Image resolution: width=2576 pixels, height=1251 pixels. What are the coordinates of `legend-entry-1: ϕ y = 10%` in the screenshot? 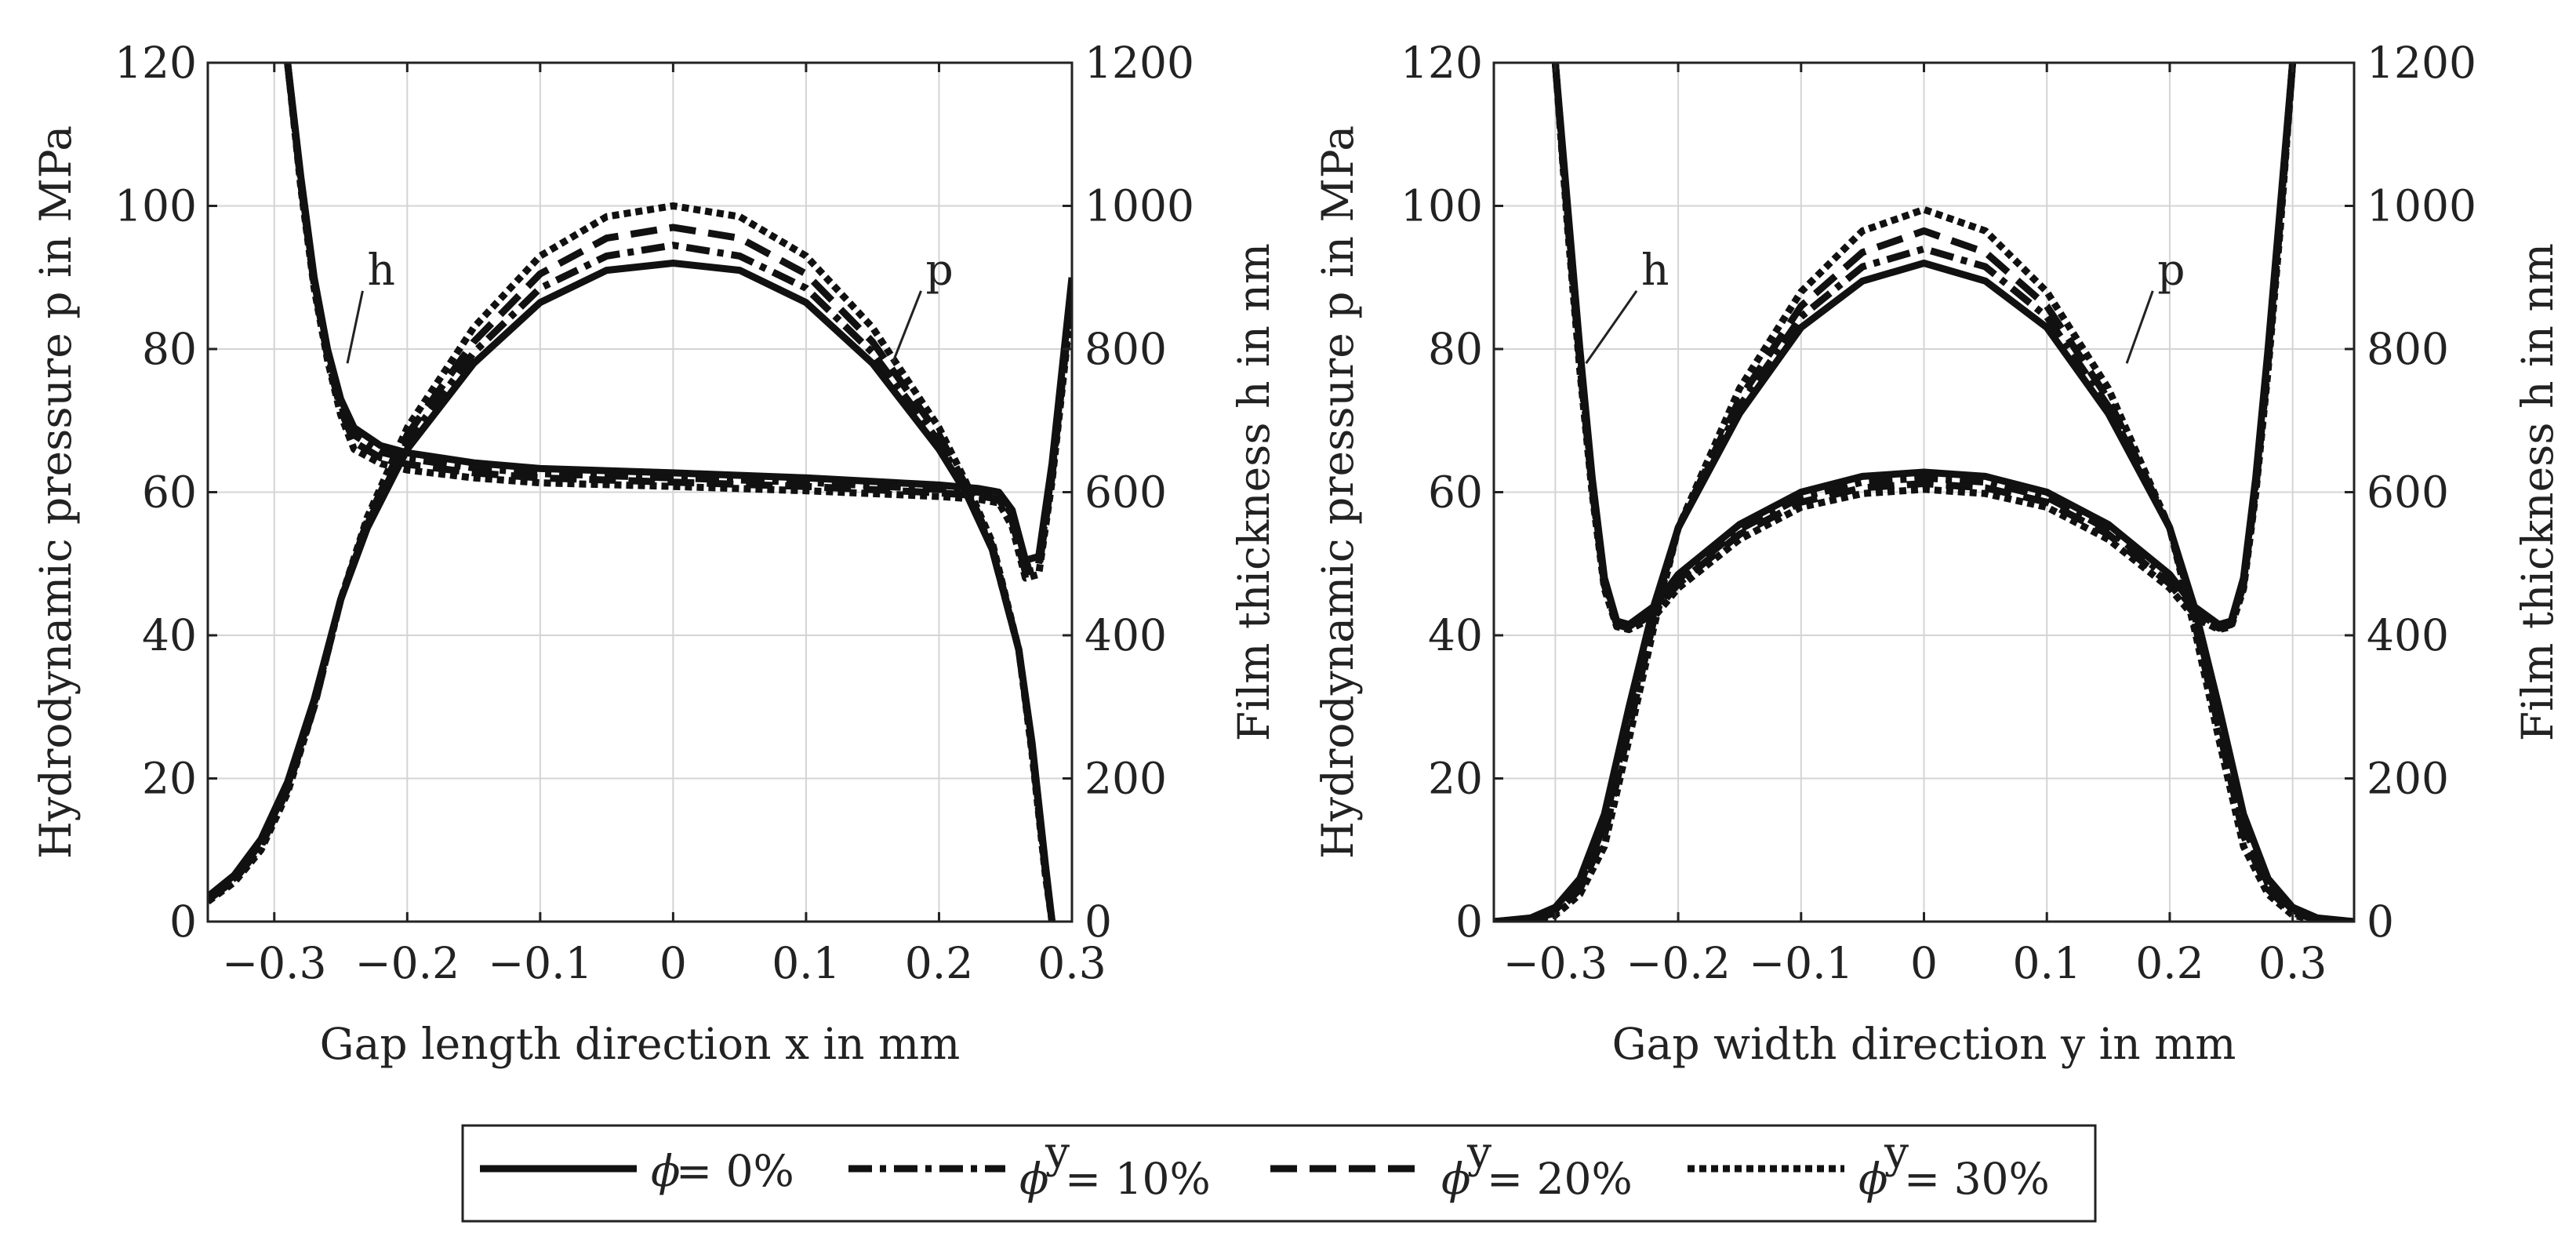 It's located at (1029, 1165).